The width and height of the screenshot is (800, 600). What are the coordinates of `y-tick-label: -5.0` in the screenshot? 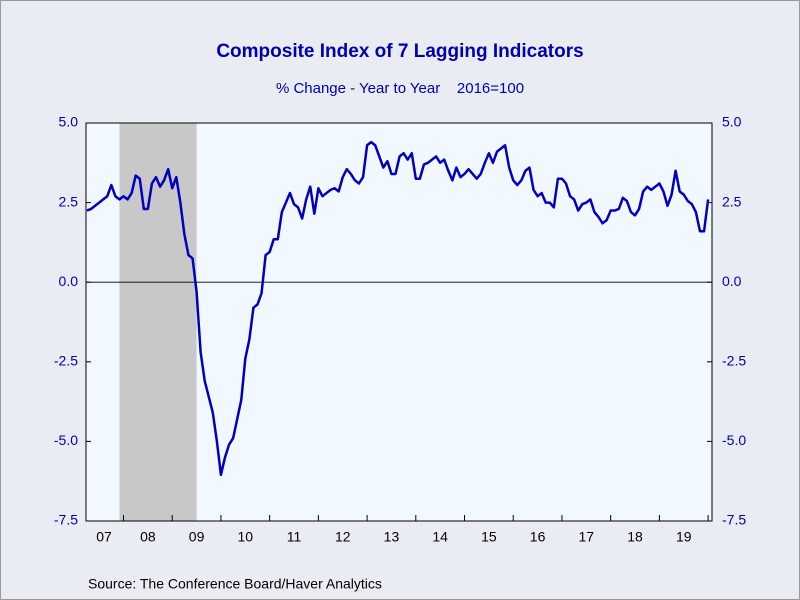 It's located at (66, 440).